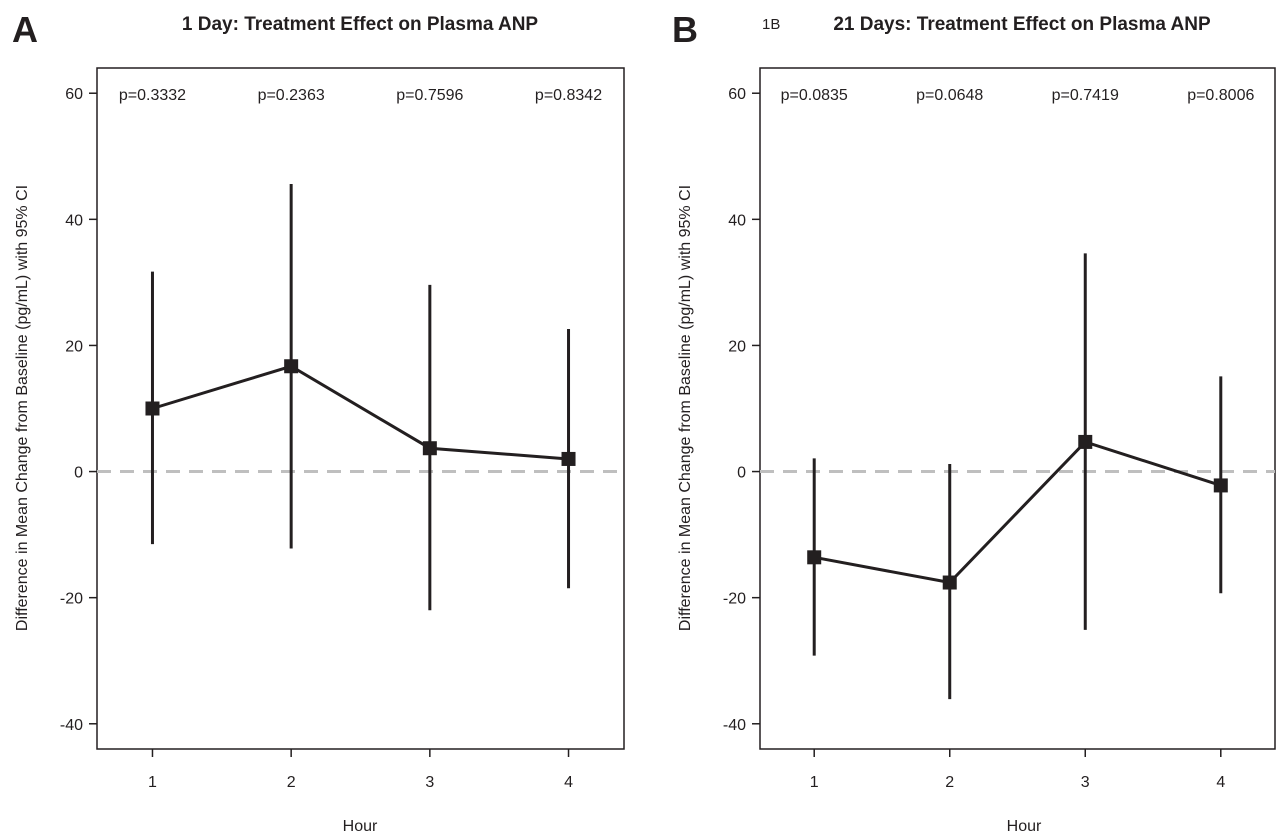 This screenshot has height=835, width=1277. I want to click on p-value-a-0: p=0.3332, so click(152, 95).